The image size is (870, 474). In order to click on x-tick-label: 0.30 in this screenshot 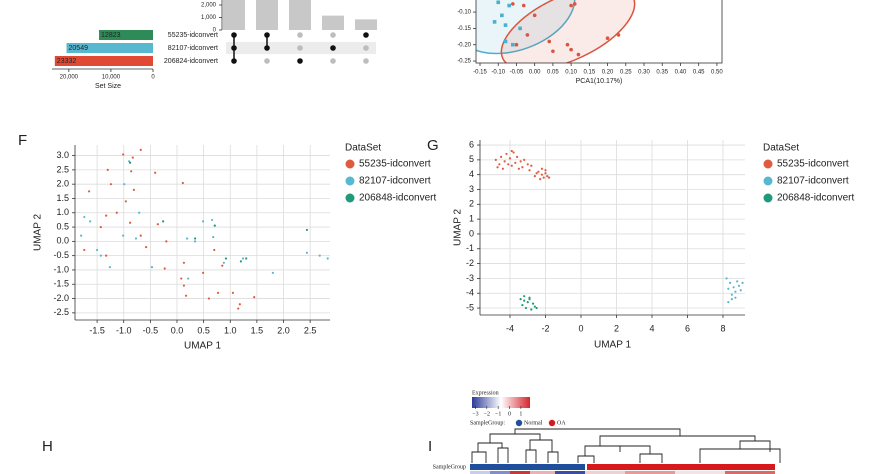, I will do `click(644, 73)`.